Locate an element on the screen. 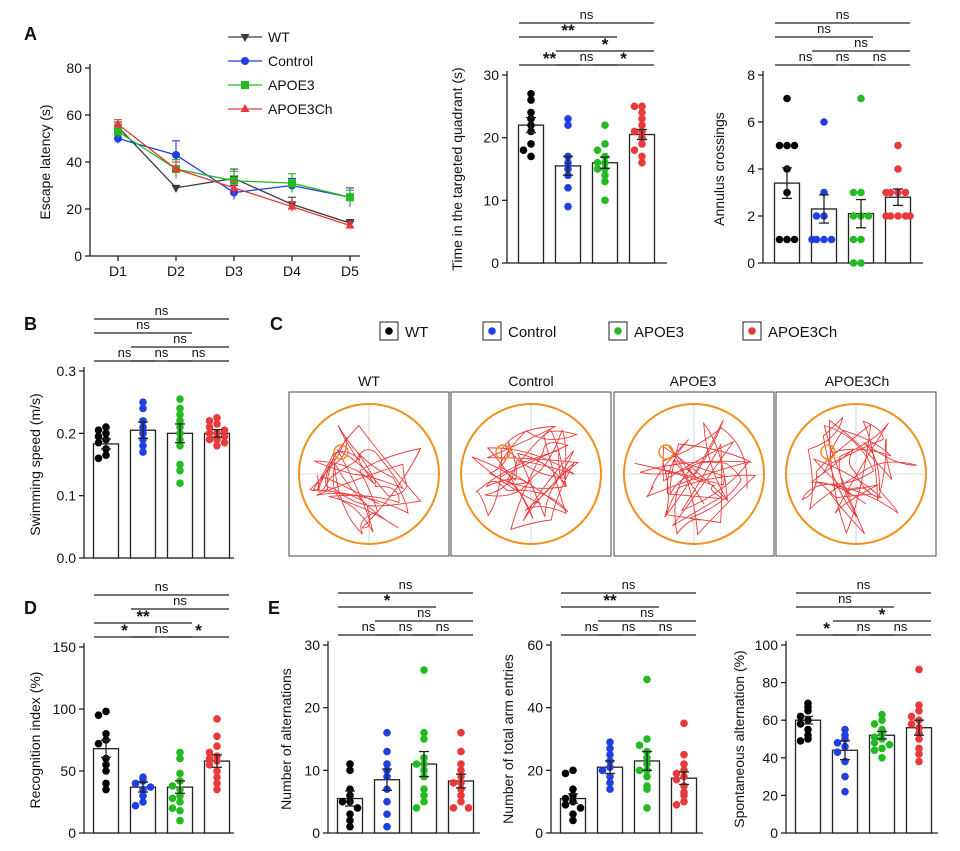 This screenshot has height=851, width=960. y-axis-title: Annulus crossings is located at coordinates (719, 169).